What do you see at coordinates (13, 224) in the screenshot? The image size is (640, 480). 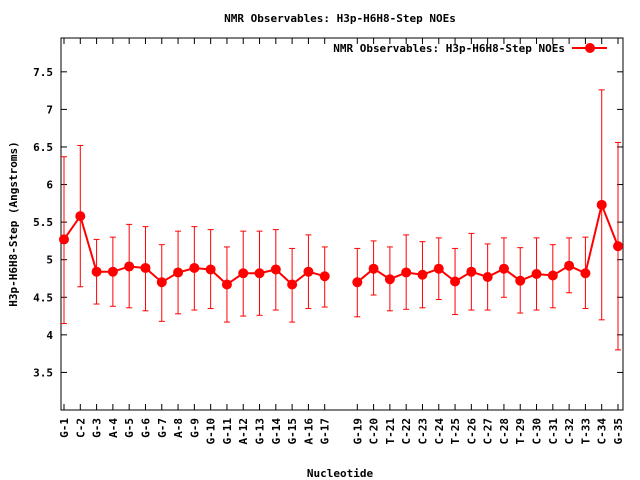 I see `y-axis-label: H3p-H6H8-Step (Angstroms)` at bounding box center [13, 224].